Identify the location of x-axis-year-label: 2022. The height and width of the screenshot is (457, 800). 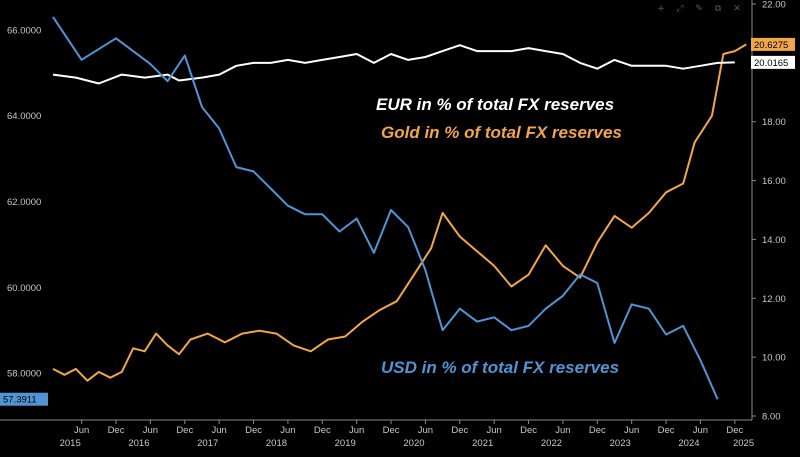
(551, 443).